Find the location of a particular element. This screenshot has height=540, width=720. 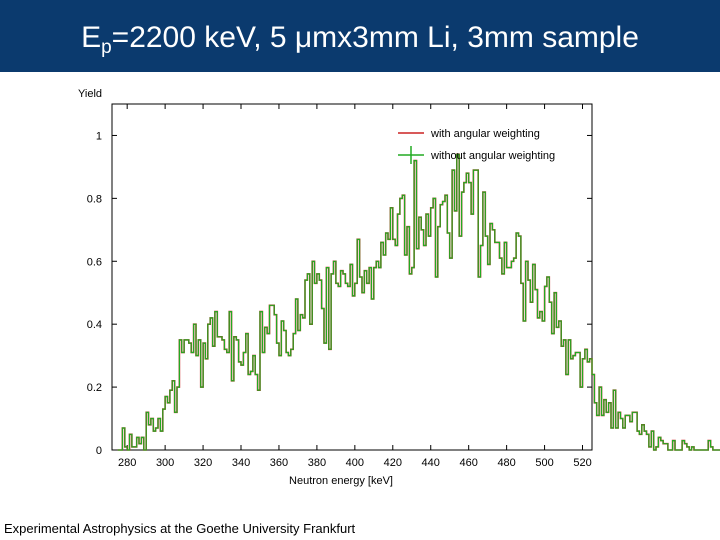

x-tick-label: 460 is located at coordinates (469, 463).